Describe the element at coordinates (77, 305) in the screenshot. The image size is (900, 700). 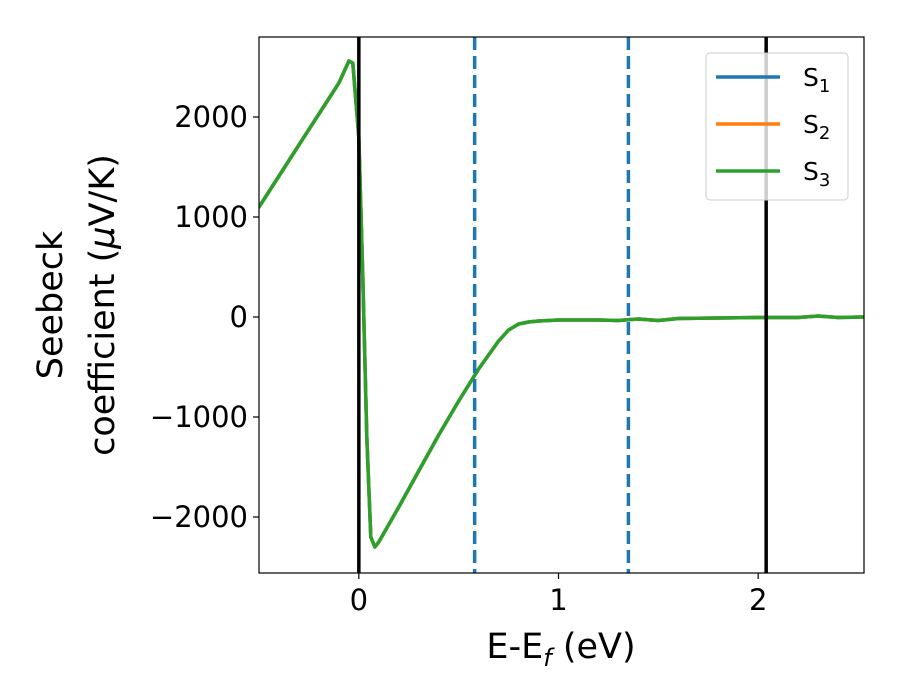
I see `y-axis-title: Seebeck coefficient (μV/K)` at that location.